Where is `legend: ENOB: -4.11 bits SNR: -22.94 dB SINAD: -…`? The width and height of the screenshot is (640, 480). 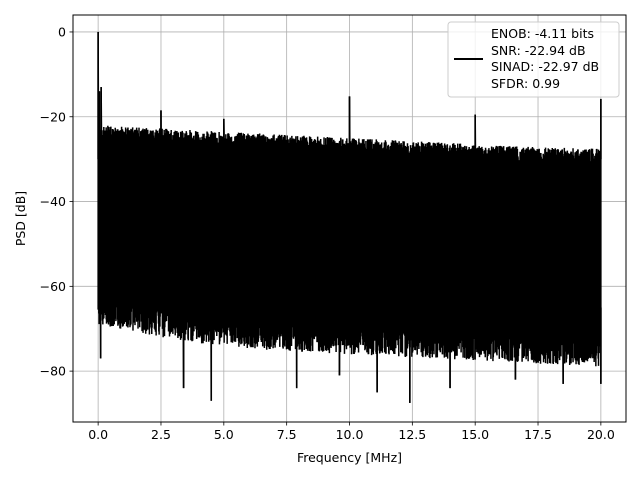
legend: ENOB: -4.11 bits SNR: -22.94 dB SINAD: -… is located at coordinates (533, 59).